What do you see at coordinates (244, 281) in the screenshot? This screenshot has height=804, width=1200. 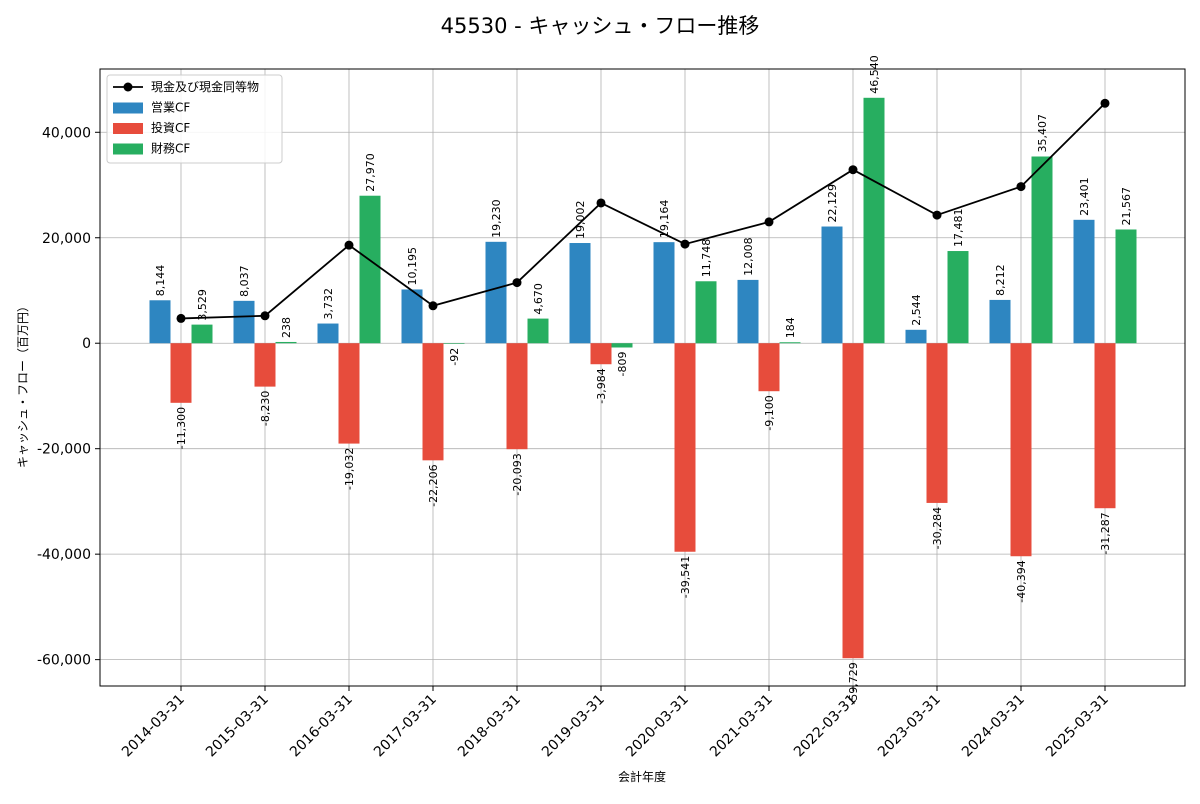 I see `bar-data-label: 8,037` at bounding box center [244, 281].